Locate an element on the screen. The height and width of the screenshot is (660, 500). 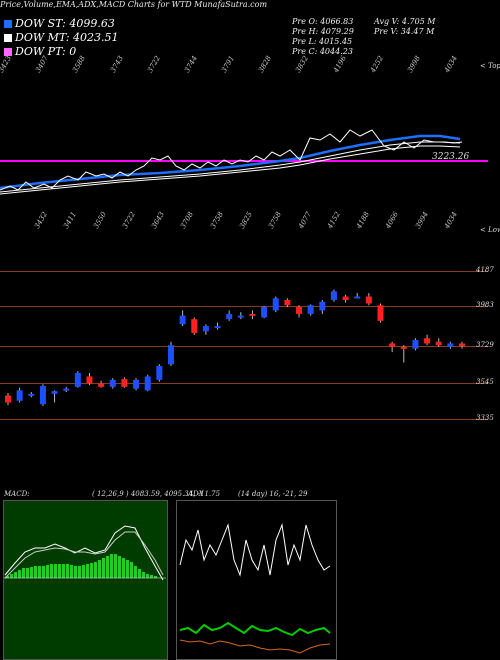
pt-value-label: 3223.26 is located at coordinates (451, 157).